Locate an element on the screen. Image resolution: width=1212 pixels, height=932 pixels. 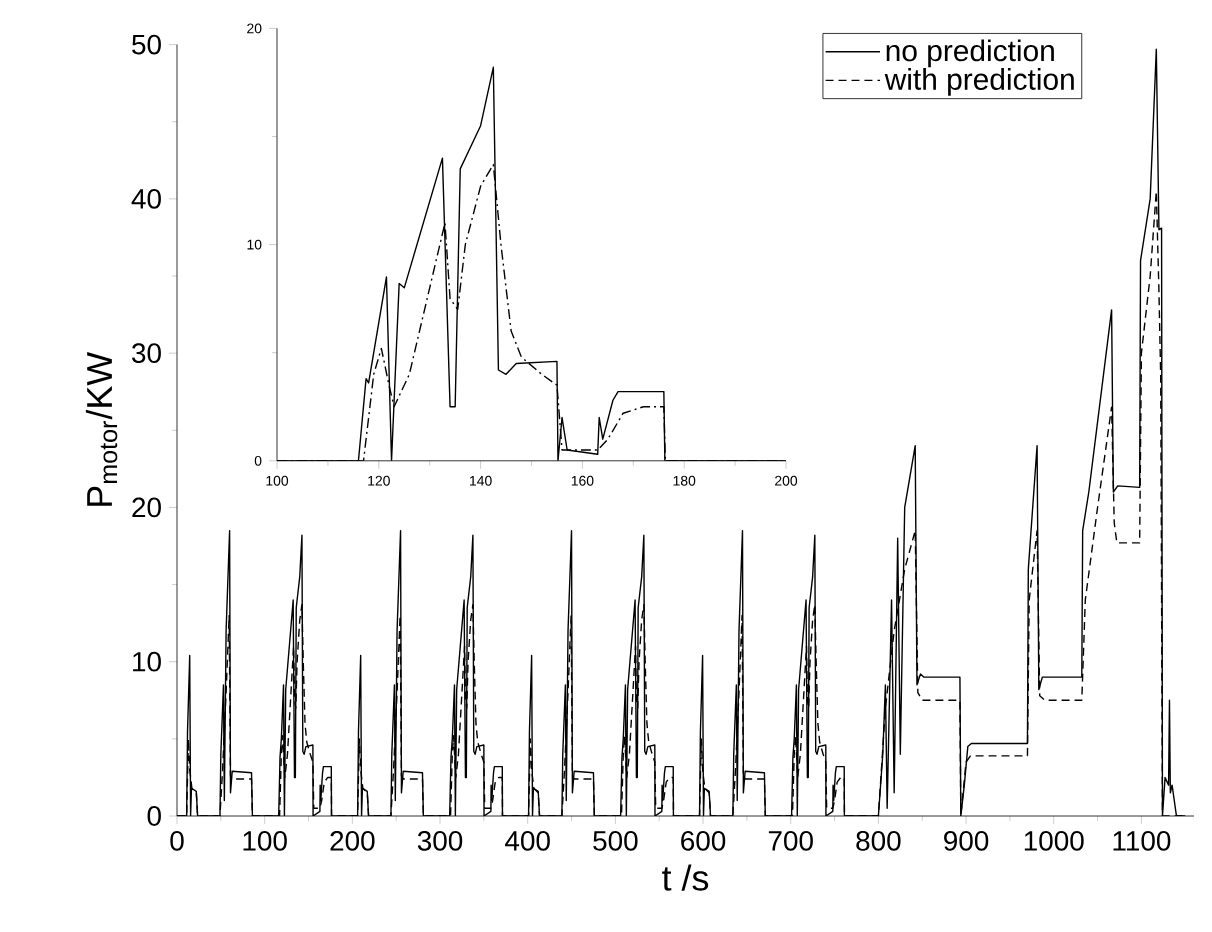
y-tick-label: 20 is located at coordinates (146, 507).